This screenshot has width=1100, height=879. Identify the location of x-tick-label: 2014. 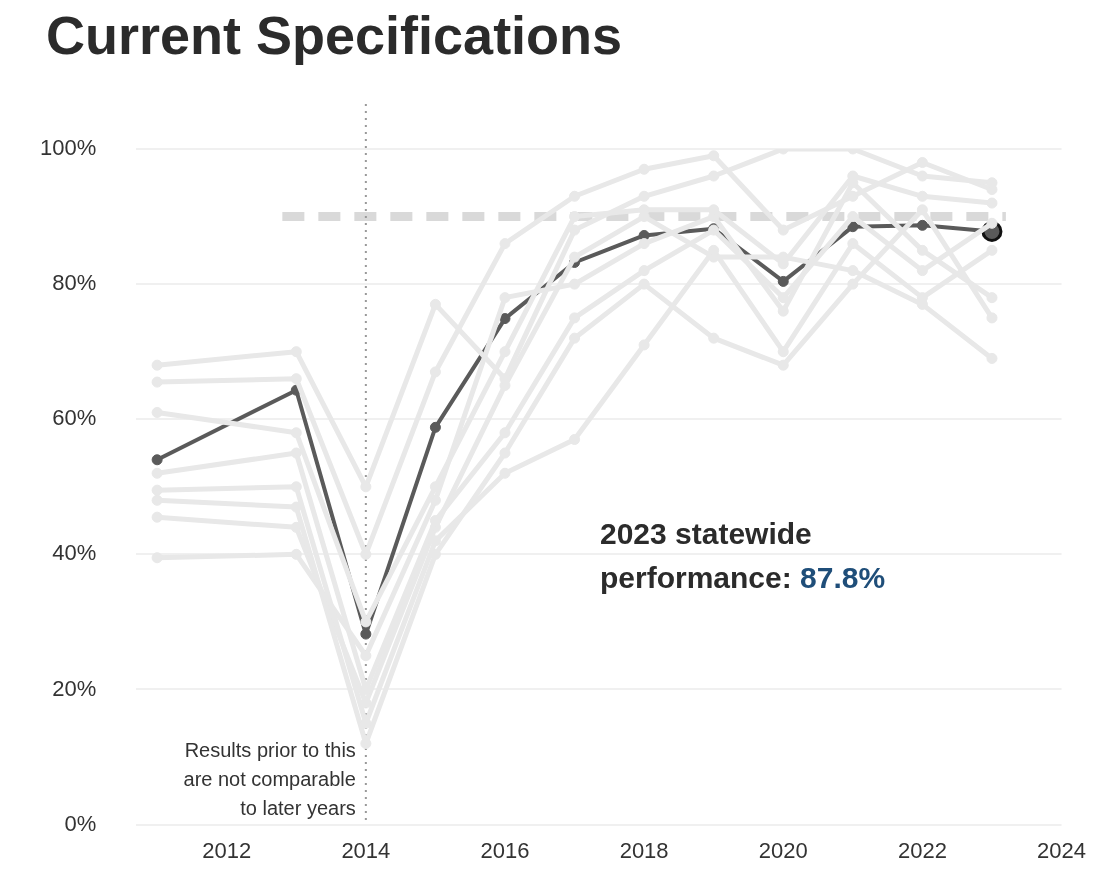
(366, 850).